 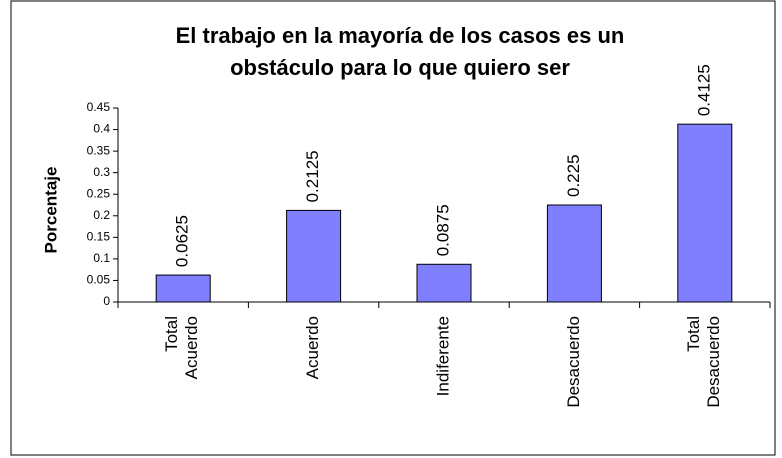 I want to click on data-label: 0.225, so click(x=573, y=175).